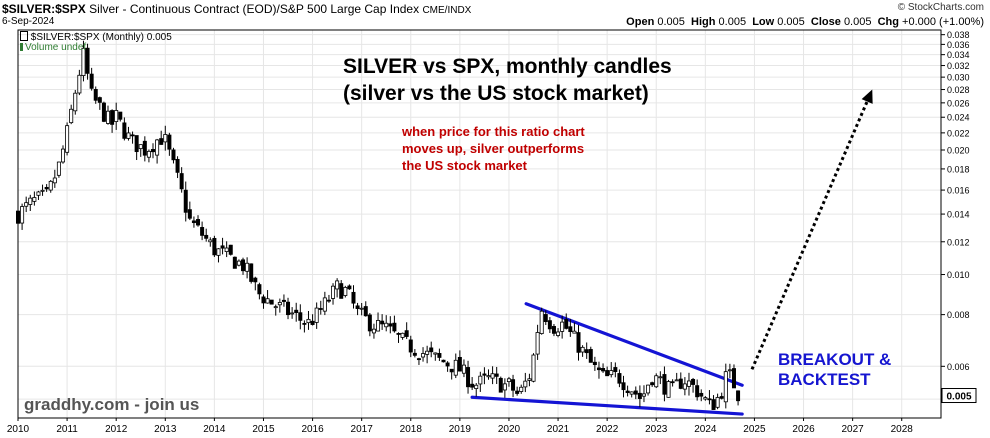 This screenshot has height=438, width=990. I want to click on candle-legend-icon, so click(24, 36).